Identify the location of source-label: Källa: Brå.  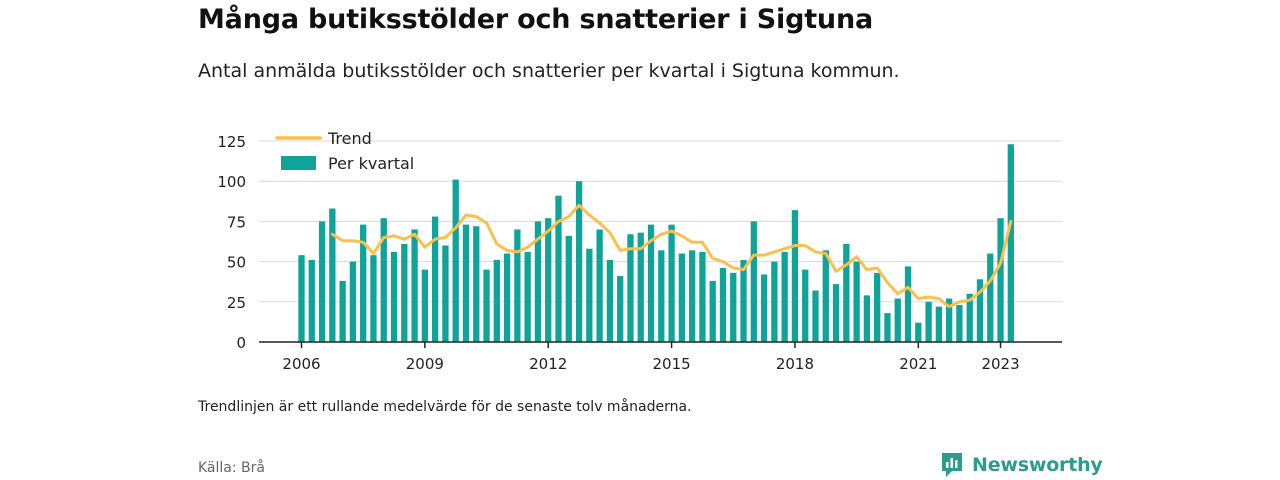
(231, 468).